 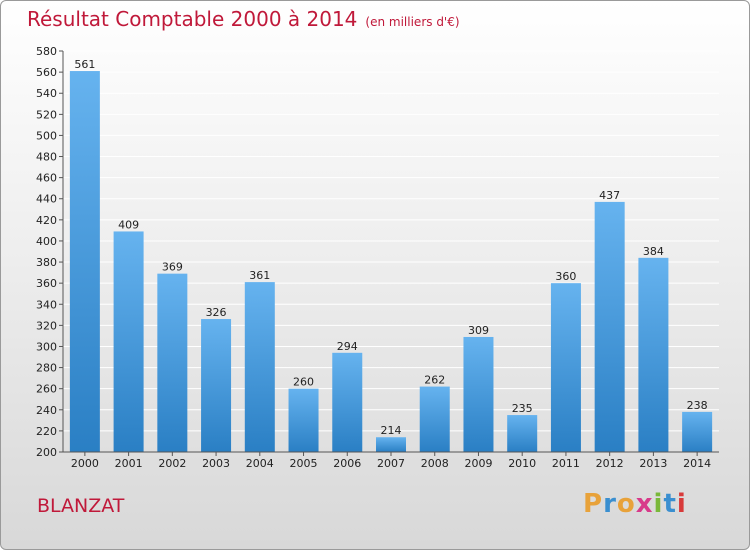 What do you see at coordinates (259, 275) in the screenshot?
I see `bar-value-label: 361` at bounding box center [259, 275].